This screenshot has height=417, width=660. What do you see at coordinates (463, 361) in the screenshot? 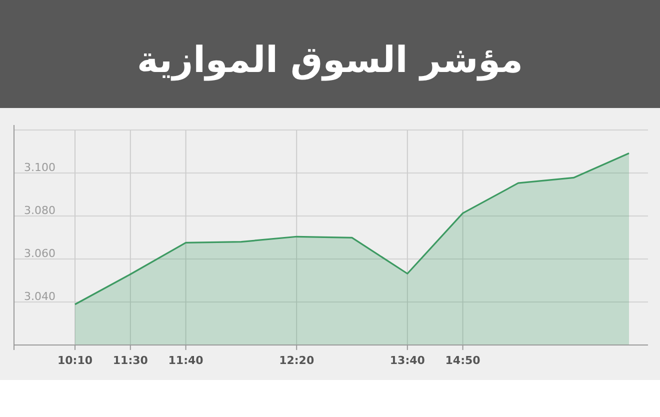
I see `x-tick-label: 14:50` at bounding box center [463, 361].